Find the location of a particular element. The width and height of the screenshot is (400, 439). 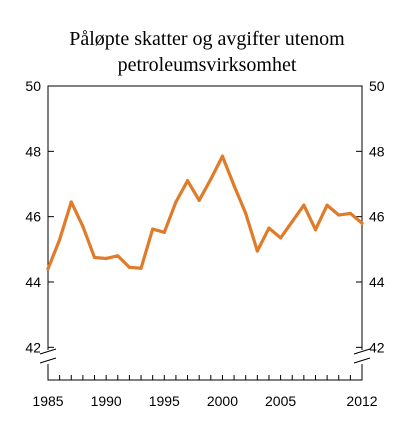

y-tick-label-right: 44 is located at coordinates (377, 282).